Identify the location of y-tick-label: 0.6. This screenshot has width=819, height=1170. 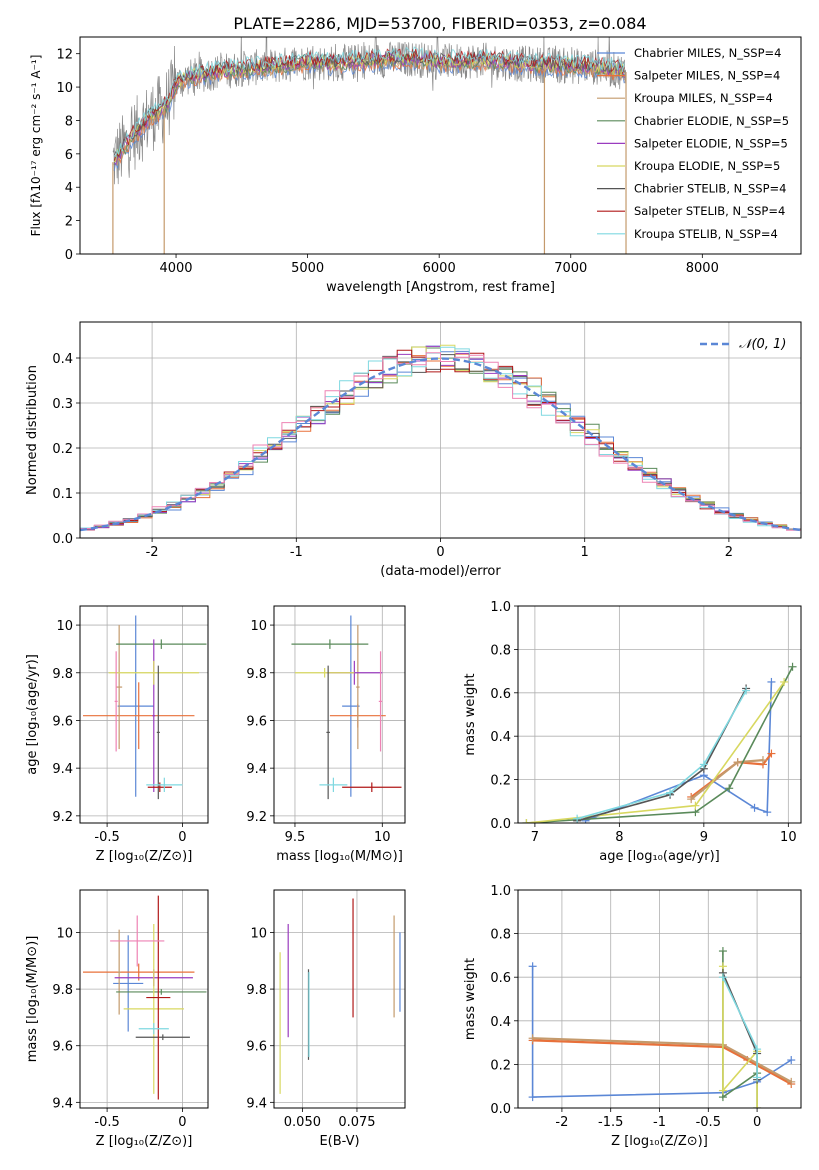
(500, 978).